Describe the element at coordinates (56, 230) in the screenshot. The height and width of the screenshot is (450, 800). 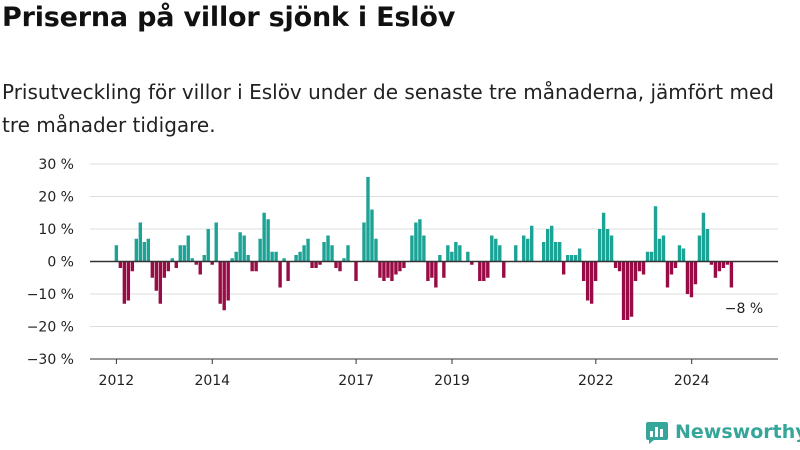
I see `y-tick-label: 10 %` at that location.